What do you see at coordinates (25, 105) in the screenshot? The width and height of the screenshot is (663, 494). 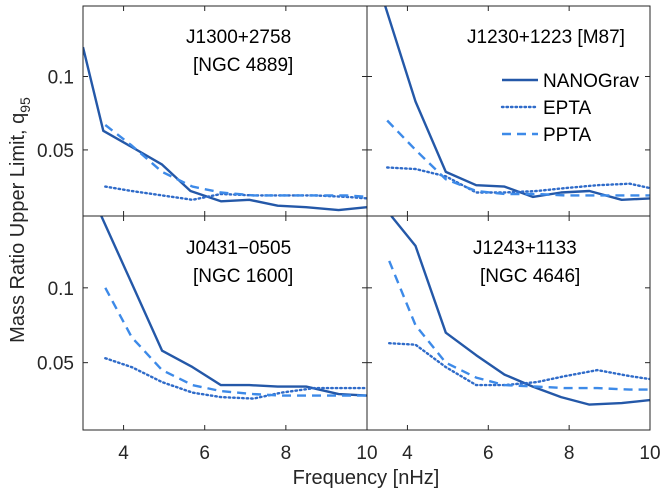 I see `y-axis-title-subscript: 95` at bounding box center [25, 105].